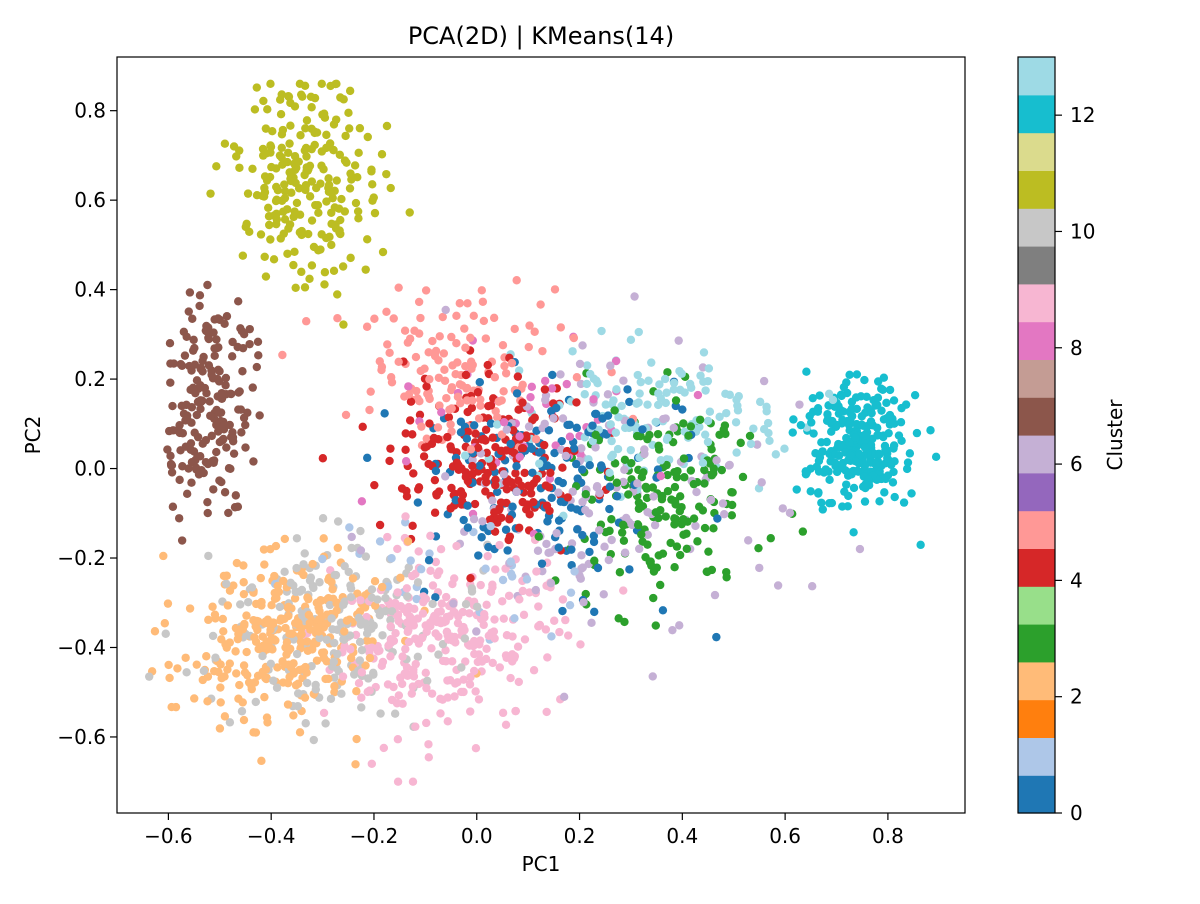  What do you see at coordinates (1036, 454) in the screenshot?
I see `colorbar-segment` at bounding box center [1036, 454].